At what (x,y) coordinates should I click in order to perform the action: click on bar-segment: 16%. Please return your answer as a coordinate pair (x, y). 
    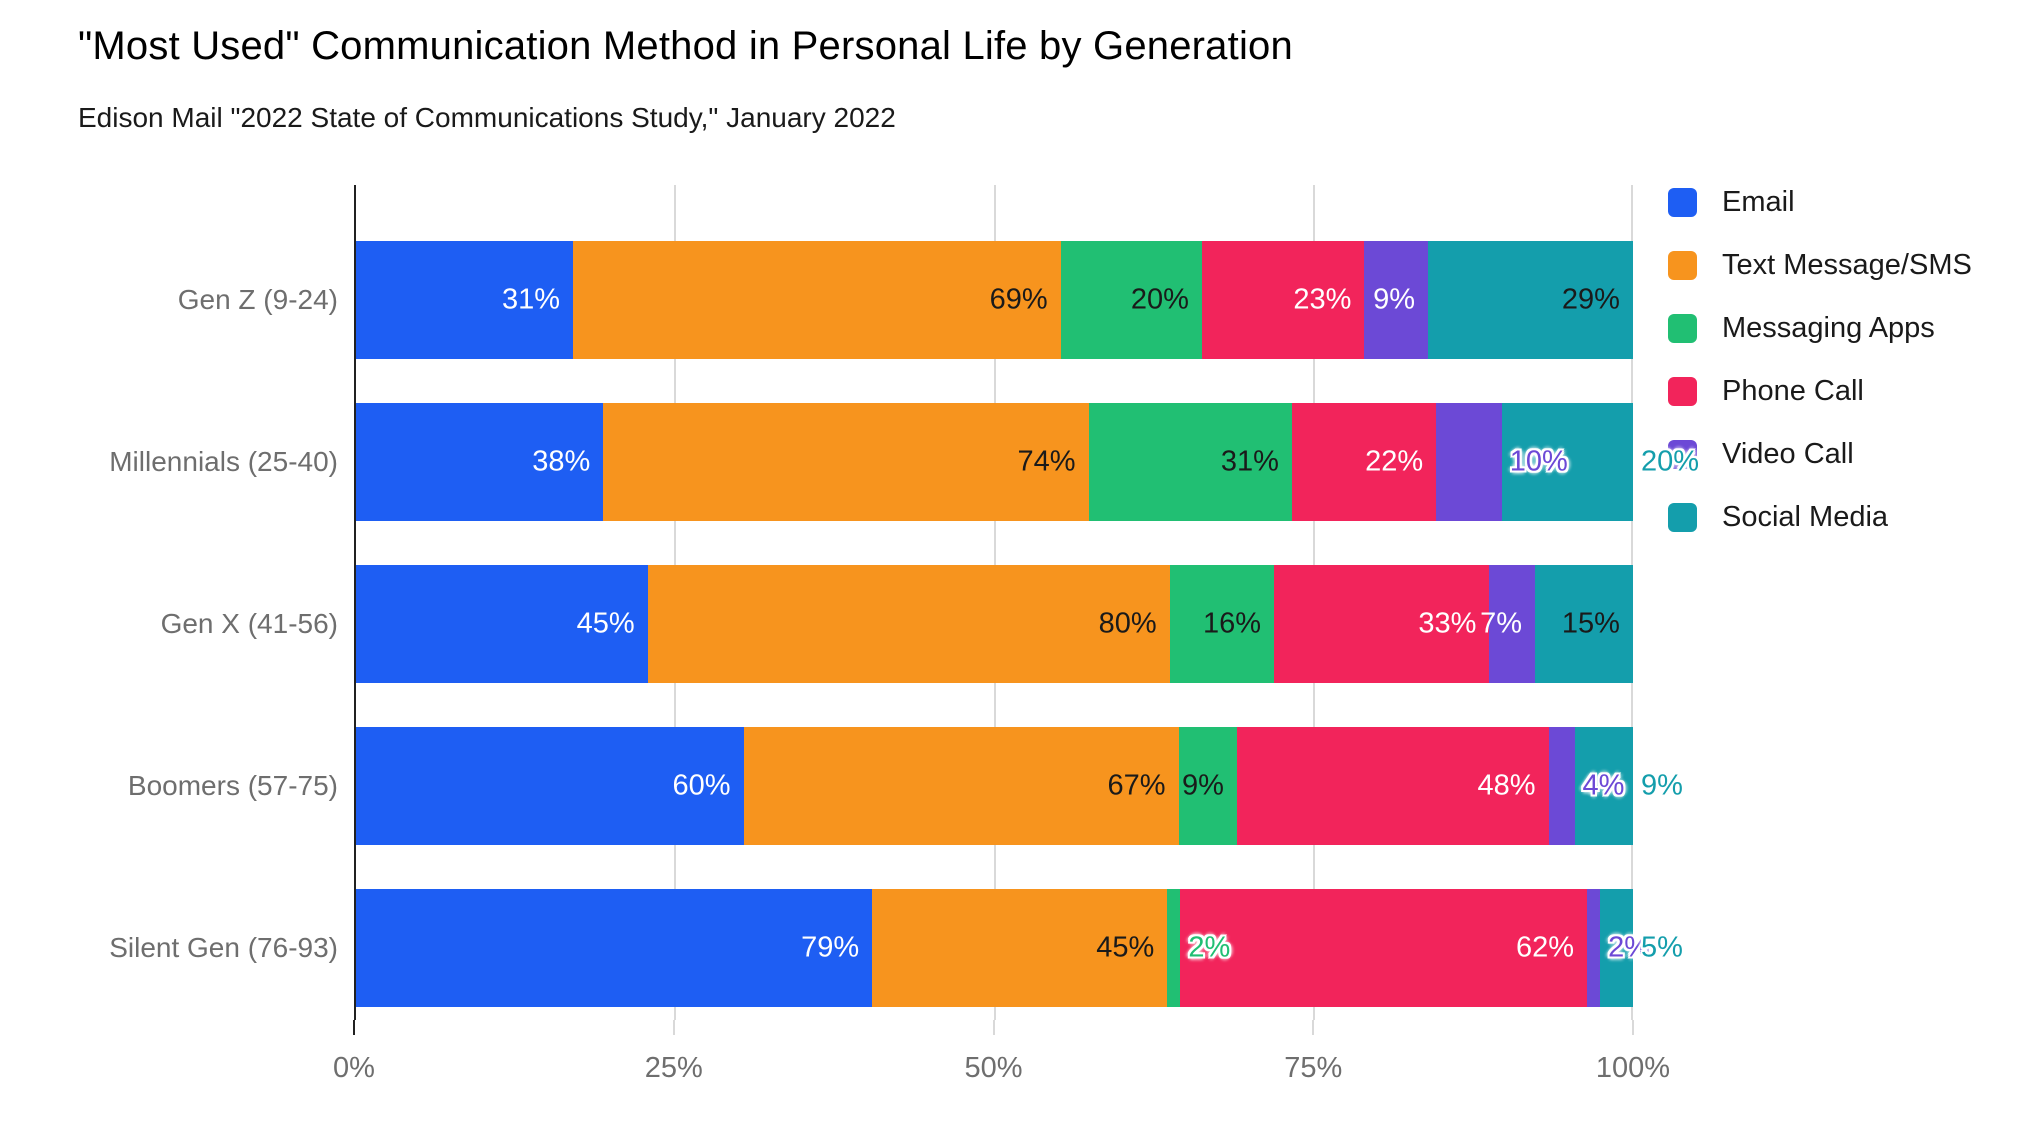
    Looking at the image, I should click on (1222, 624).